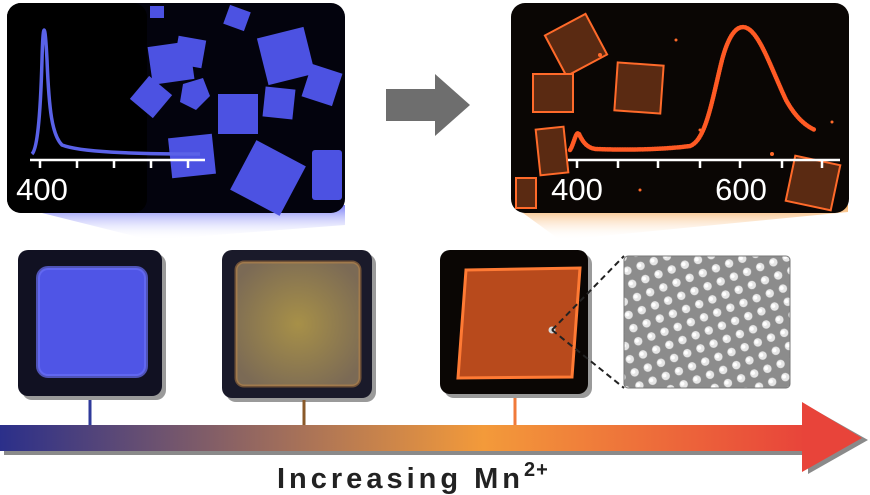 This screenshot has height=495, width=870. What do you see at coordinates (413, 477) in the screenshot?
I see `increasing-mn-label: Increasing Mn2+` at bounding box center [413, 477].